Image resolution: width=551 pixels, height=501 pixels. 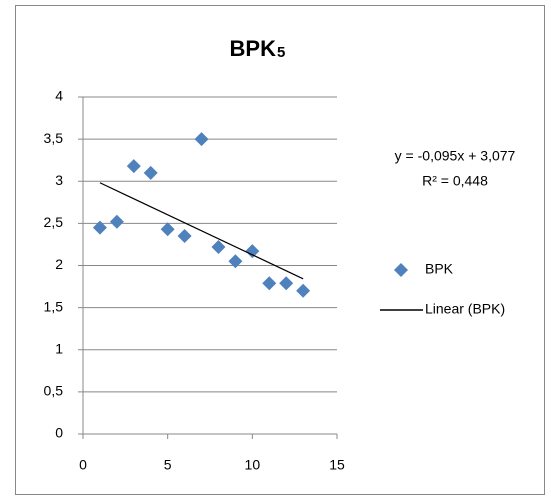 What do you see at coordinates (54, 138) in the screenshot?
I see `y-tick-label: 3,5` at bounding box center [54, 138].